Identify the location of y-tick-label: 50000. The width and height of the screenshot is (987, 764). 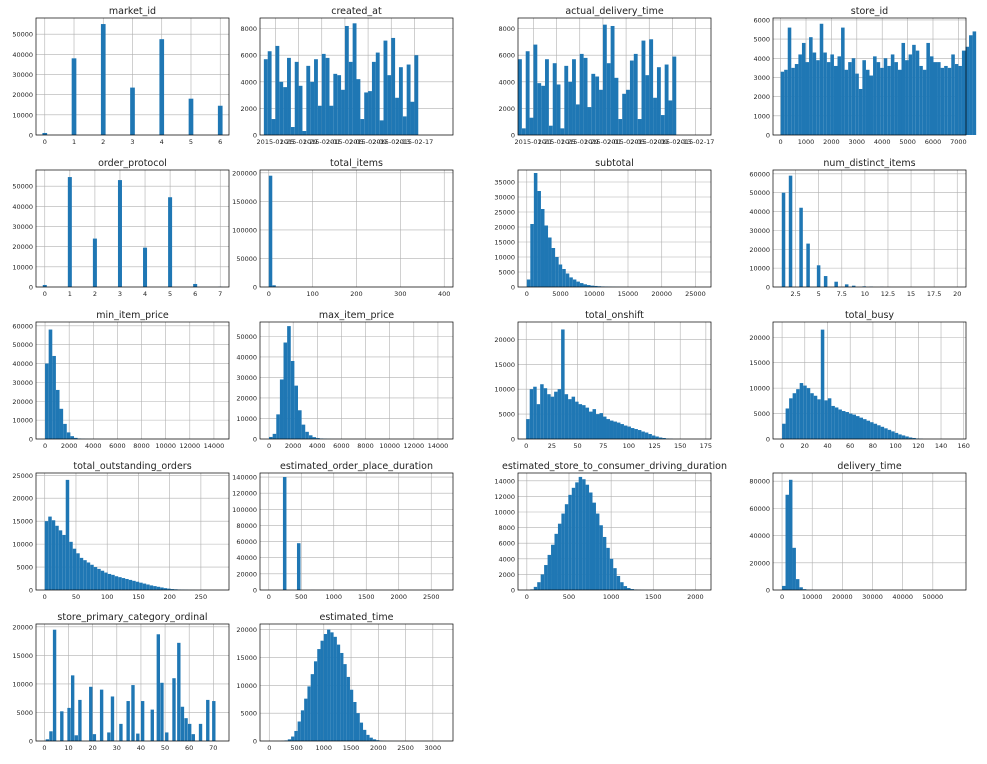
(22, 187).